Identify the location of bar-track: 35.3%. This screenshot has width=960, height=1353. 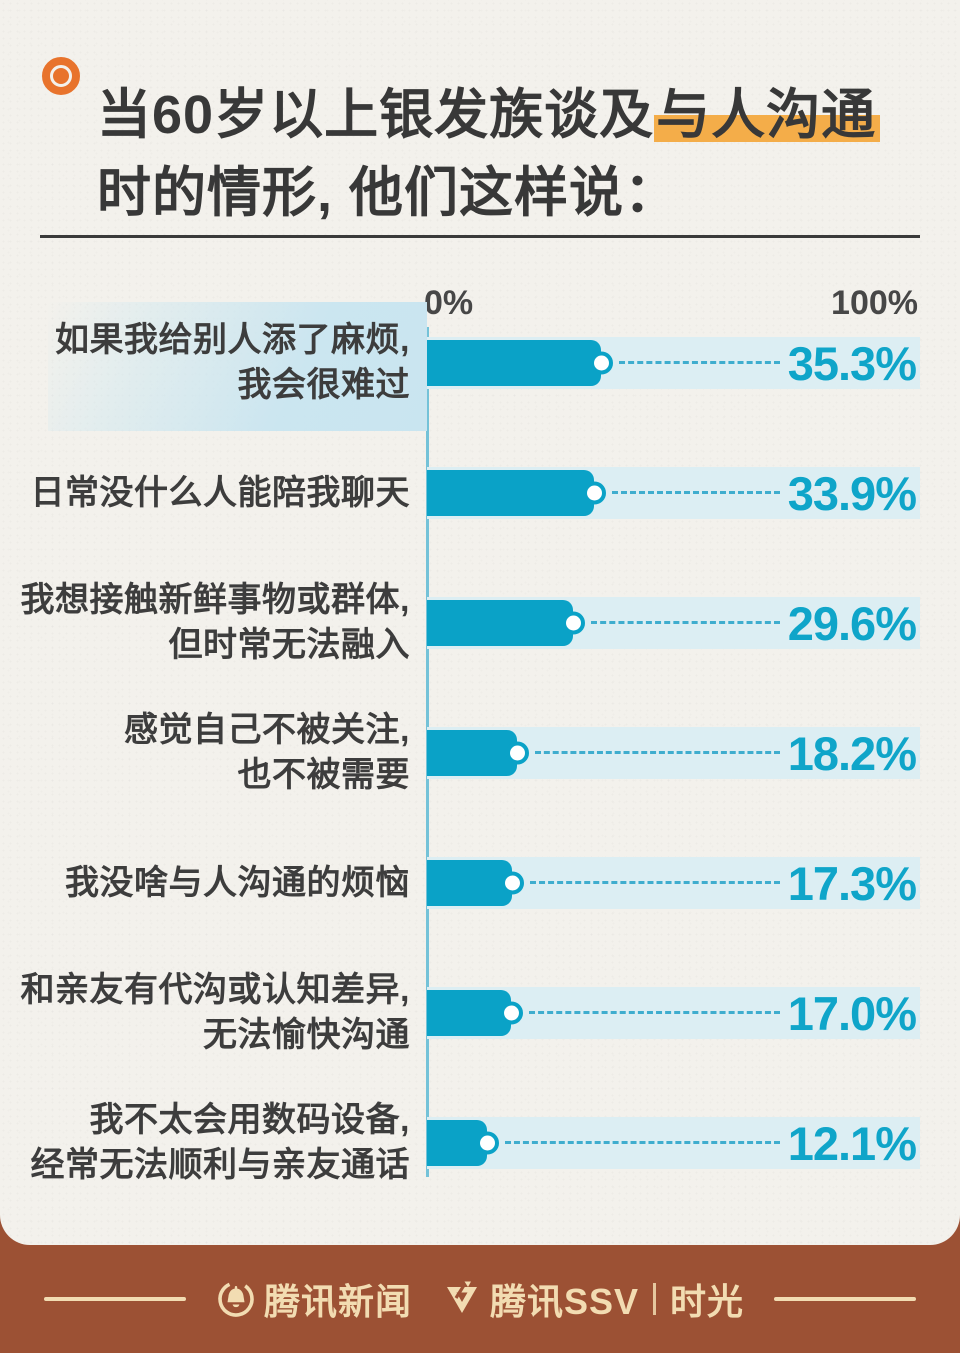
(673, 363).